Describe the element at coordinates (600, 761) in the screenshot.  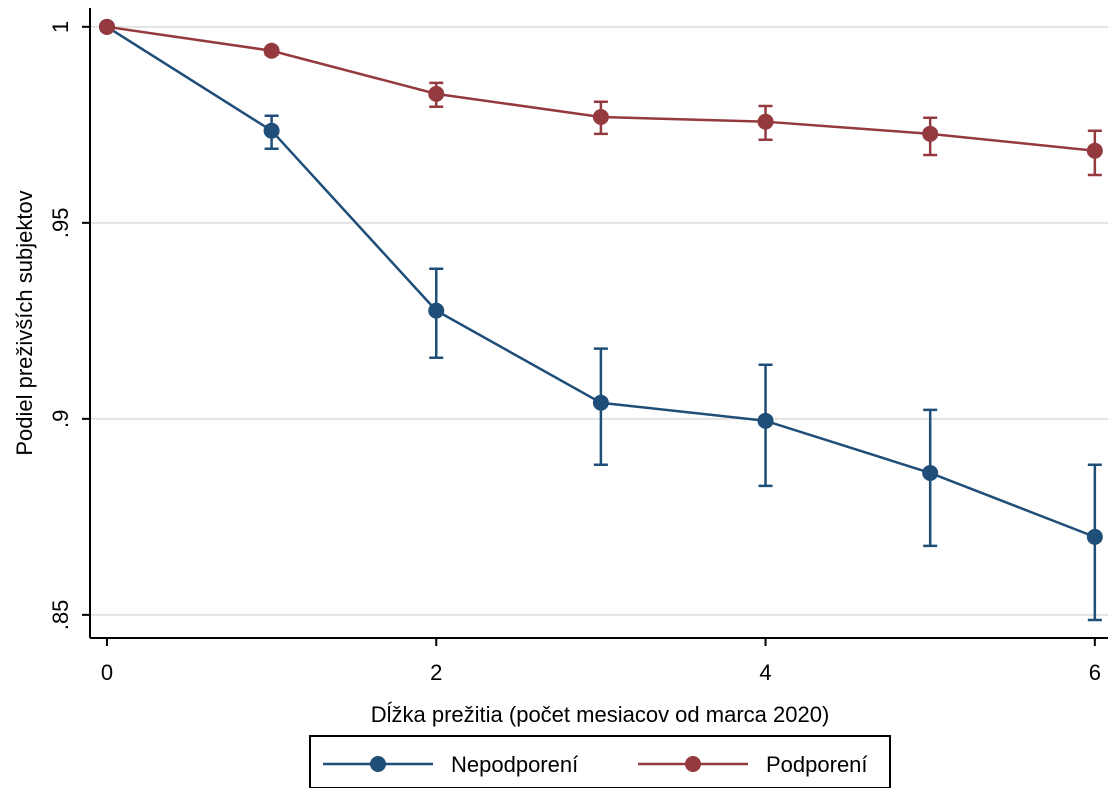
I see `legend-box` at that location.